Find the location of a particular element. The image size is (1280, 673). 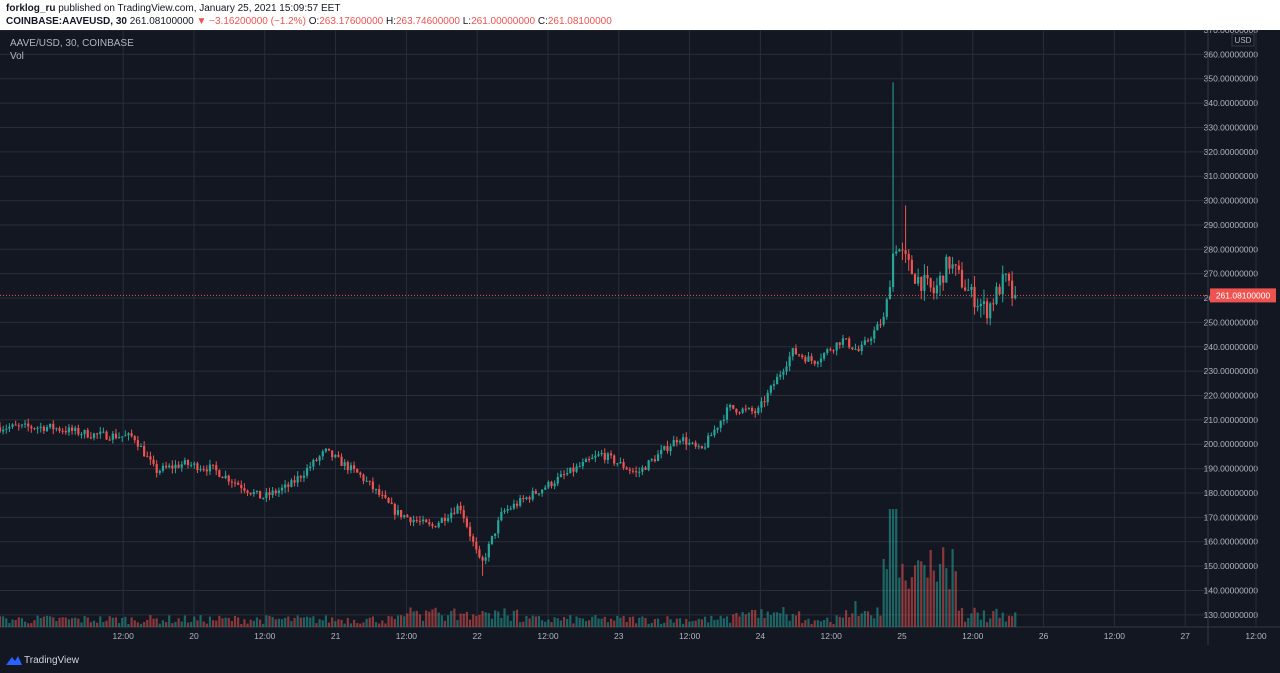

tradingview-logo-icon is located at coordinates (14, 660).